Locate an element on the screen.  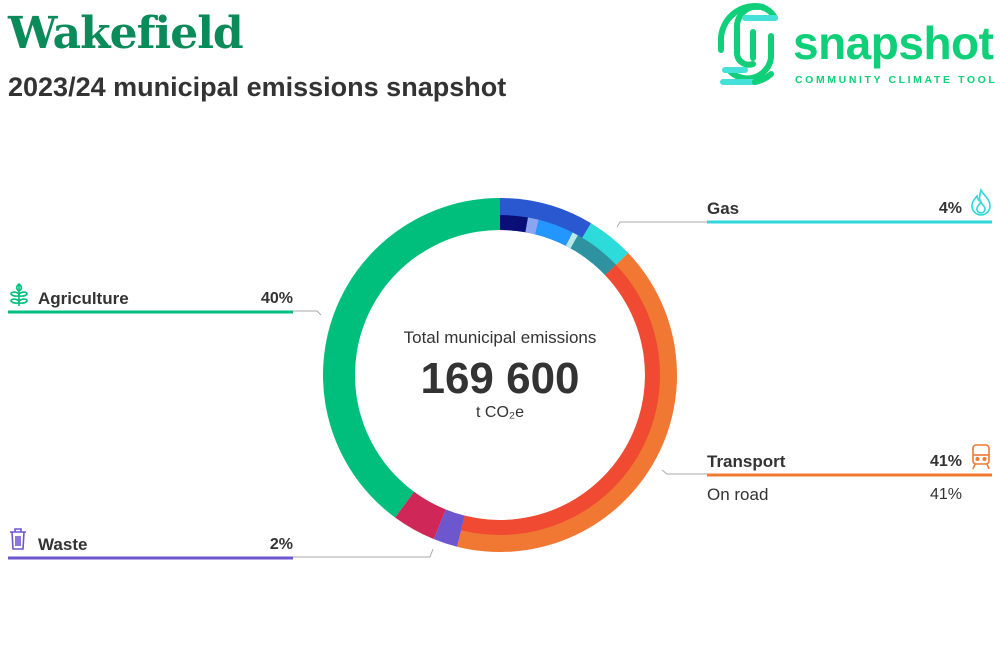
transport-label: Transport is located at coordinates (746, 461).